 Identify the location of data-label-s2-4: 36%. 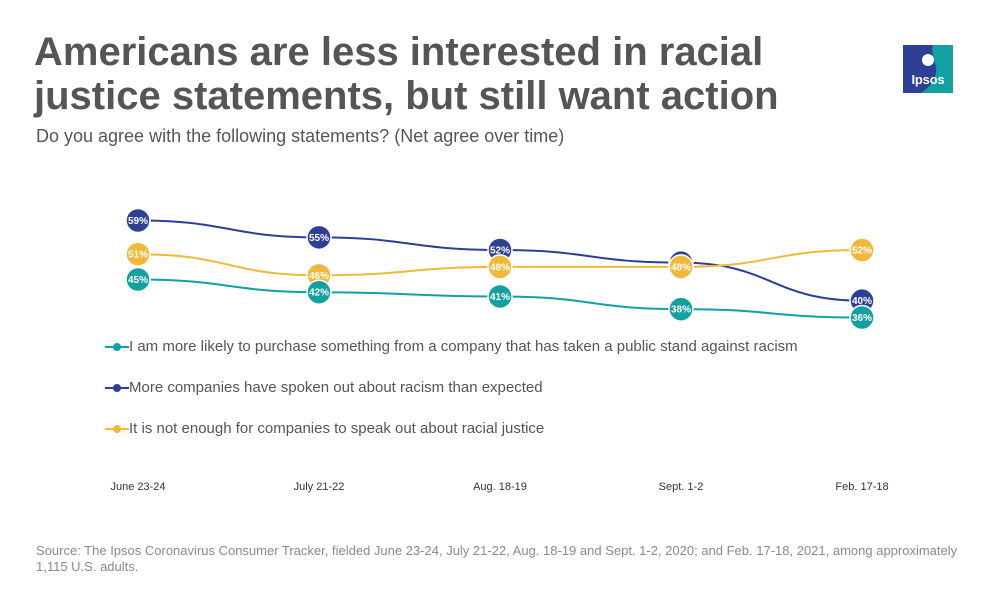
(862, 318).